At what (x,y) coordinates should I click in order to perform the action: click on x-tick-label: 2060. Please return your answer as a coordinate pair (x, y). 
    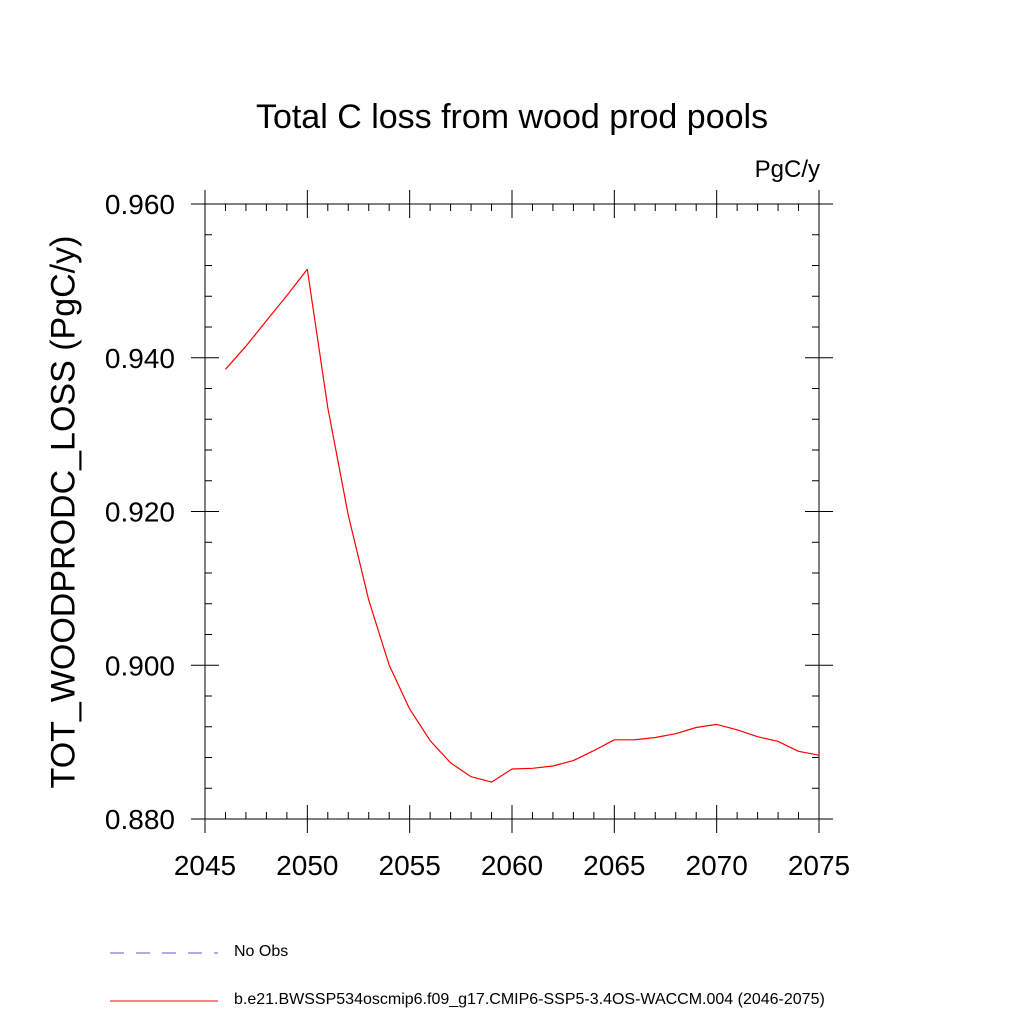
    Looking at the image, I should click on (512, 865).